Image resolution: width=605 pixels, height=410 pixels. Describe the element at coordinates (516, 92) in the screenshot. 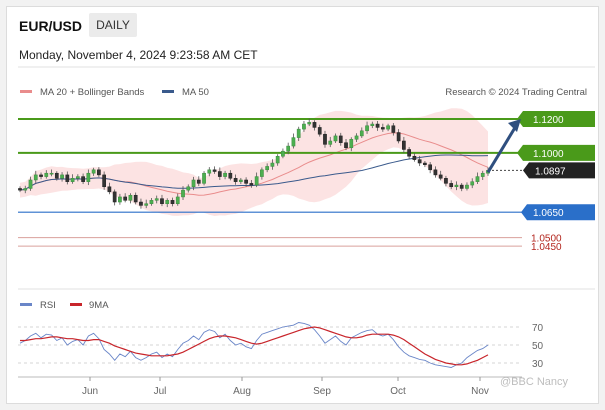

I see `research-credit: Research © 2024 Trading Central` at that location.